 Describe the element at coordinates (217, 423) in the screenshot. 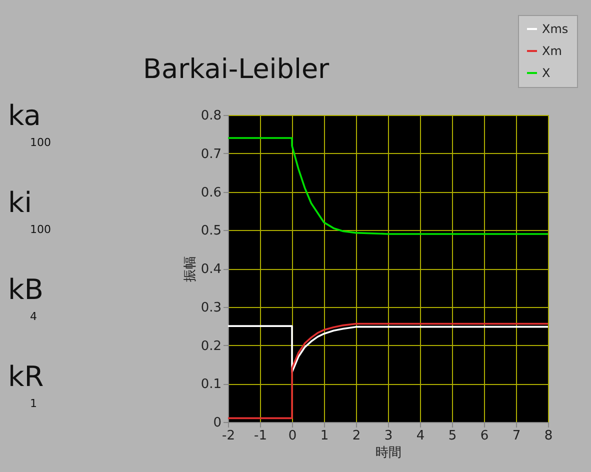

I see `y-tick-label: 0` at that location.